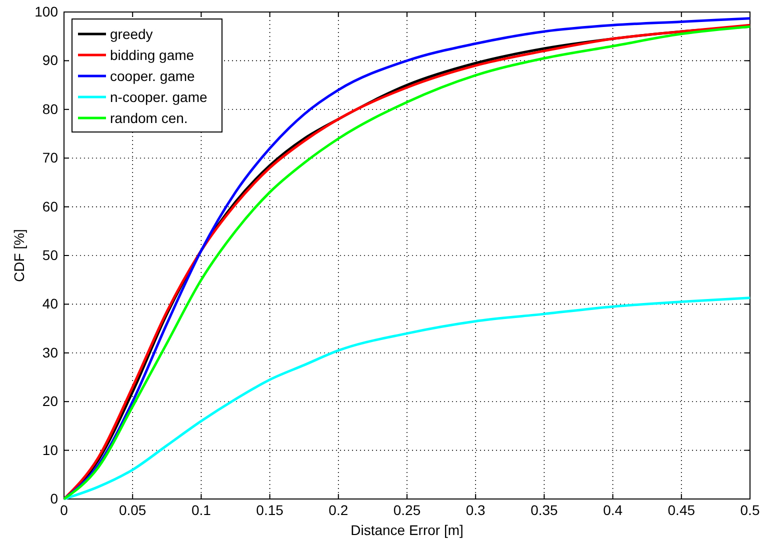 This screenshot has width=765, height=543. What do you see at coordinates (613, 510) in the screenshot?
I see `x-tick-label: 0.4` at bounding box center [613, 510].